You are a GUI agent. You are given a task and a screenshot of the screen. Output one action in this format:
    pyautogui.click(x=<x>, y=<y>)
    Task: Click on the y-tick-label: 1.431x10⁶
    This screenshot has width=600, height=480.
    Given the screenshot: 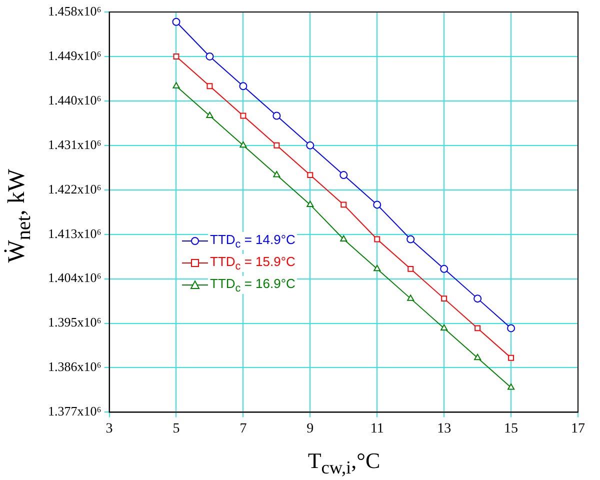 What is the action you would take?
    pyautogui.click(x=75, y=144)
    